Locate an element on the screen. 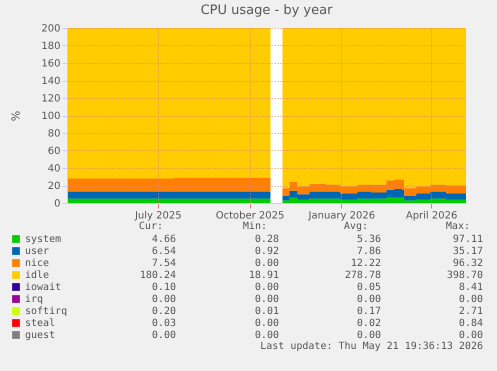 This screenshot has width=497, height=371. y-tick-label: 0 is located at coordinates (57, 204).